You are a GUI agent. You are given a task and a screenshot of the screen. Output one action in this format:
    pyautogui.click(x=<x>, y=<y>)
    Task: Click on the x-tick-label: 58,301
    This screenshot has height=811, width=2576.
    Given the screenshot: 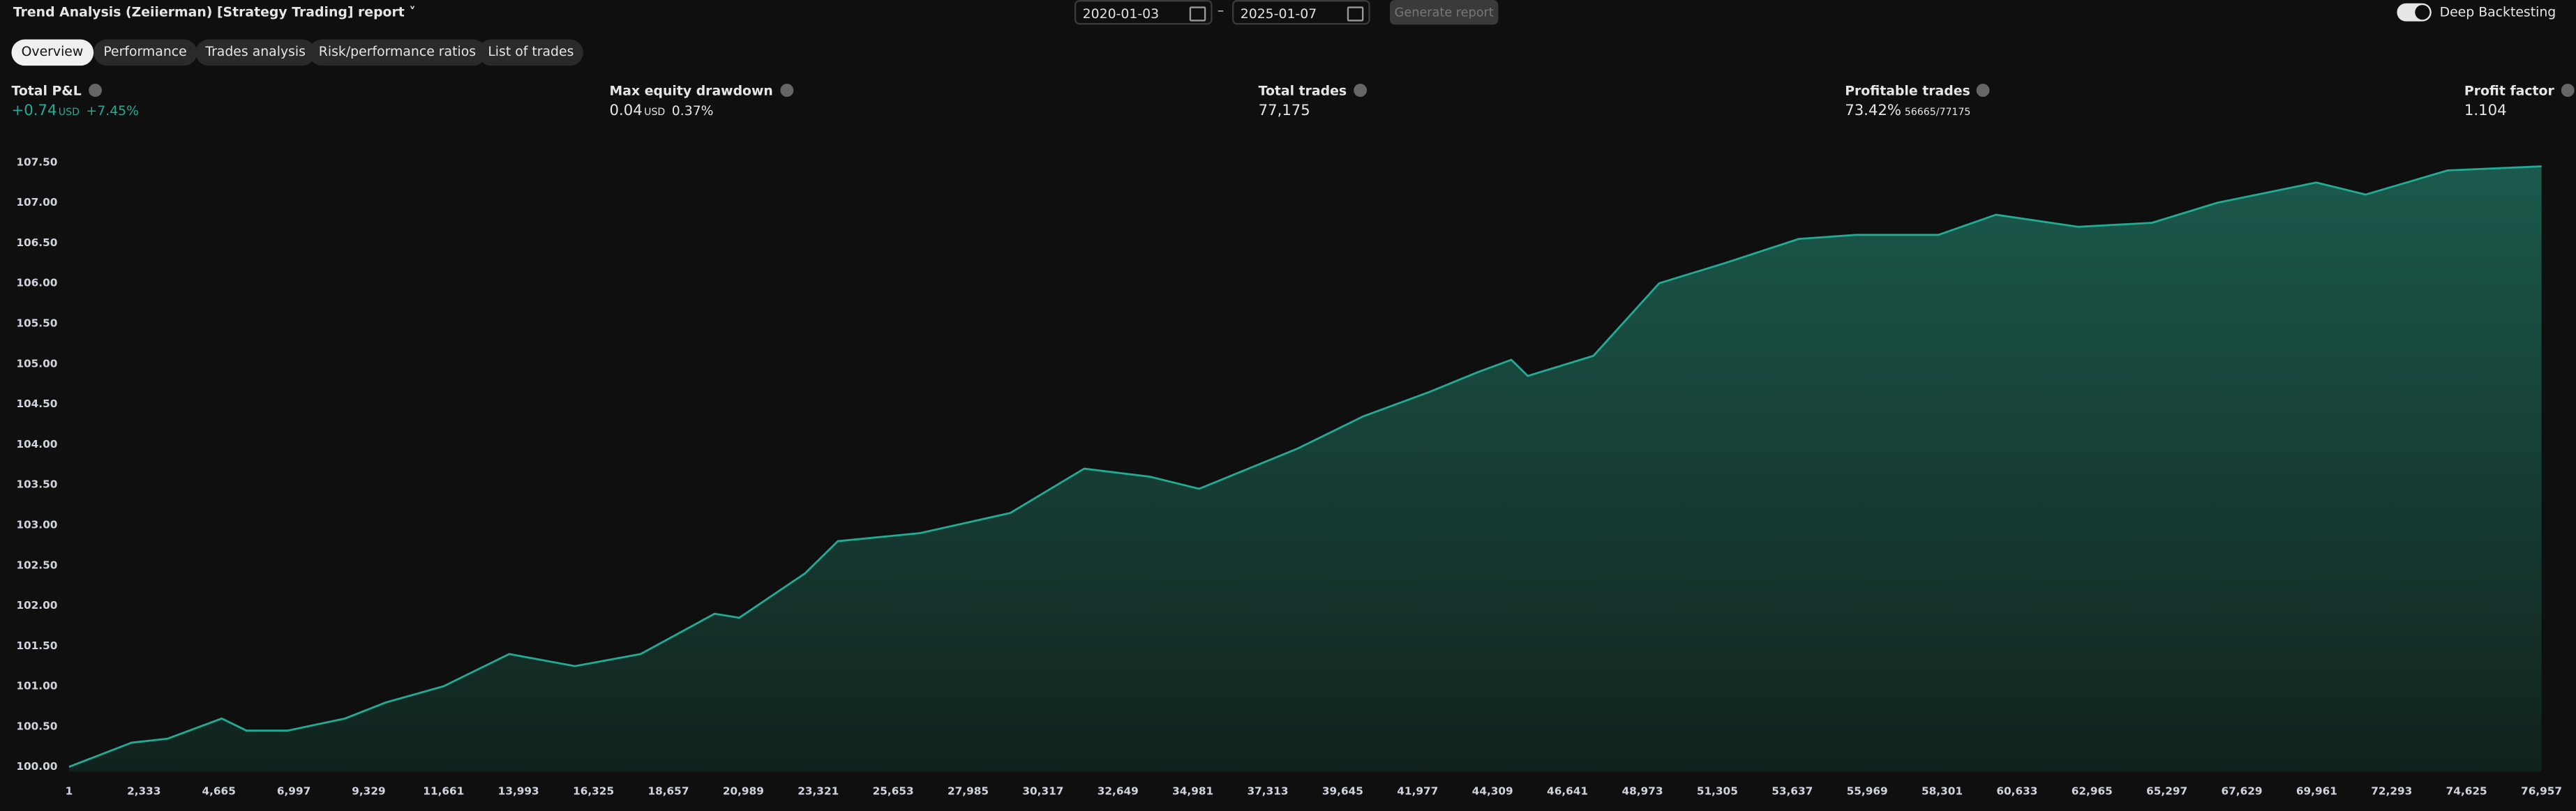 What is the action you would take?
    pyautogui.click(x=1942, y=791)
    